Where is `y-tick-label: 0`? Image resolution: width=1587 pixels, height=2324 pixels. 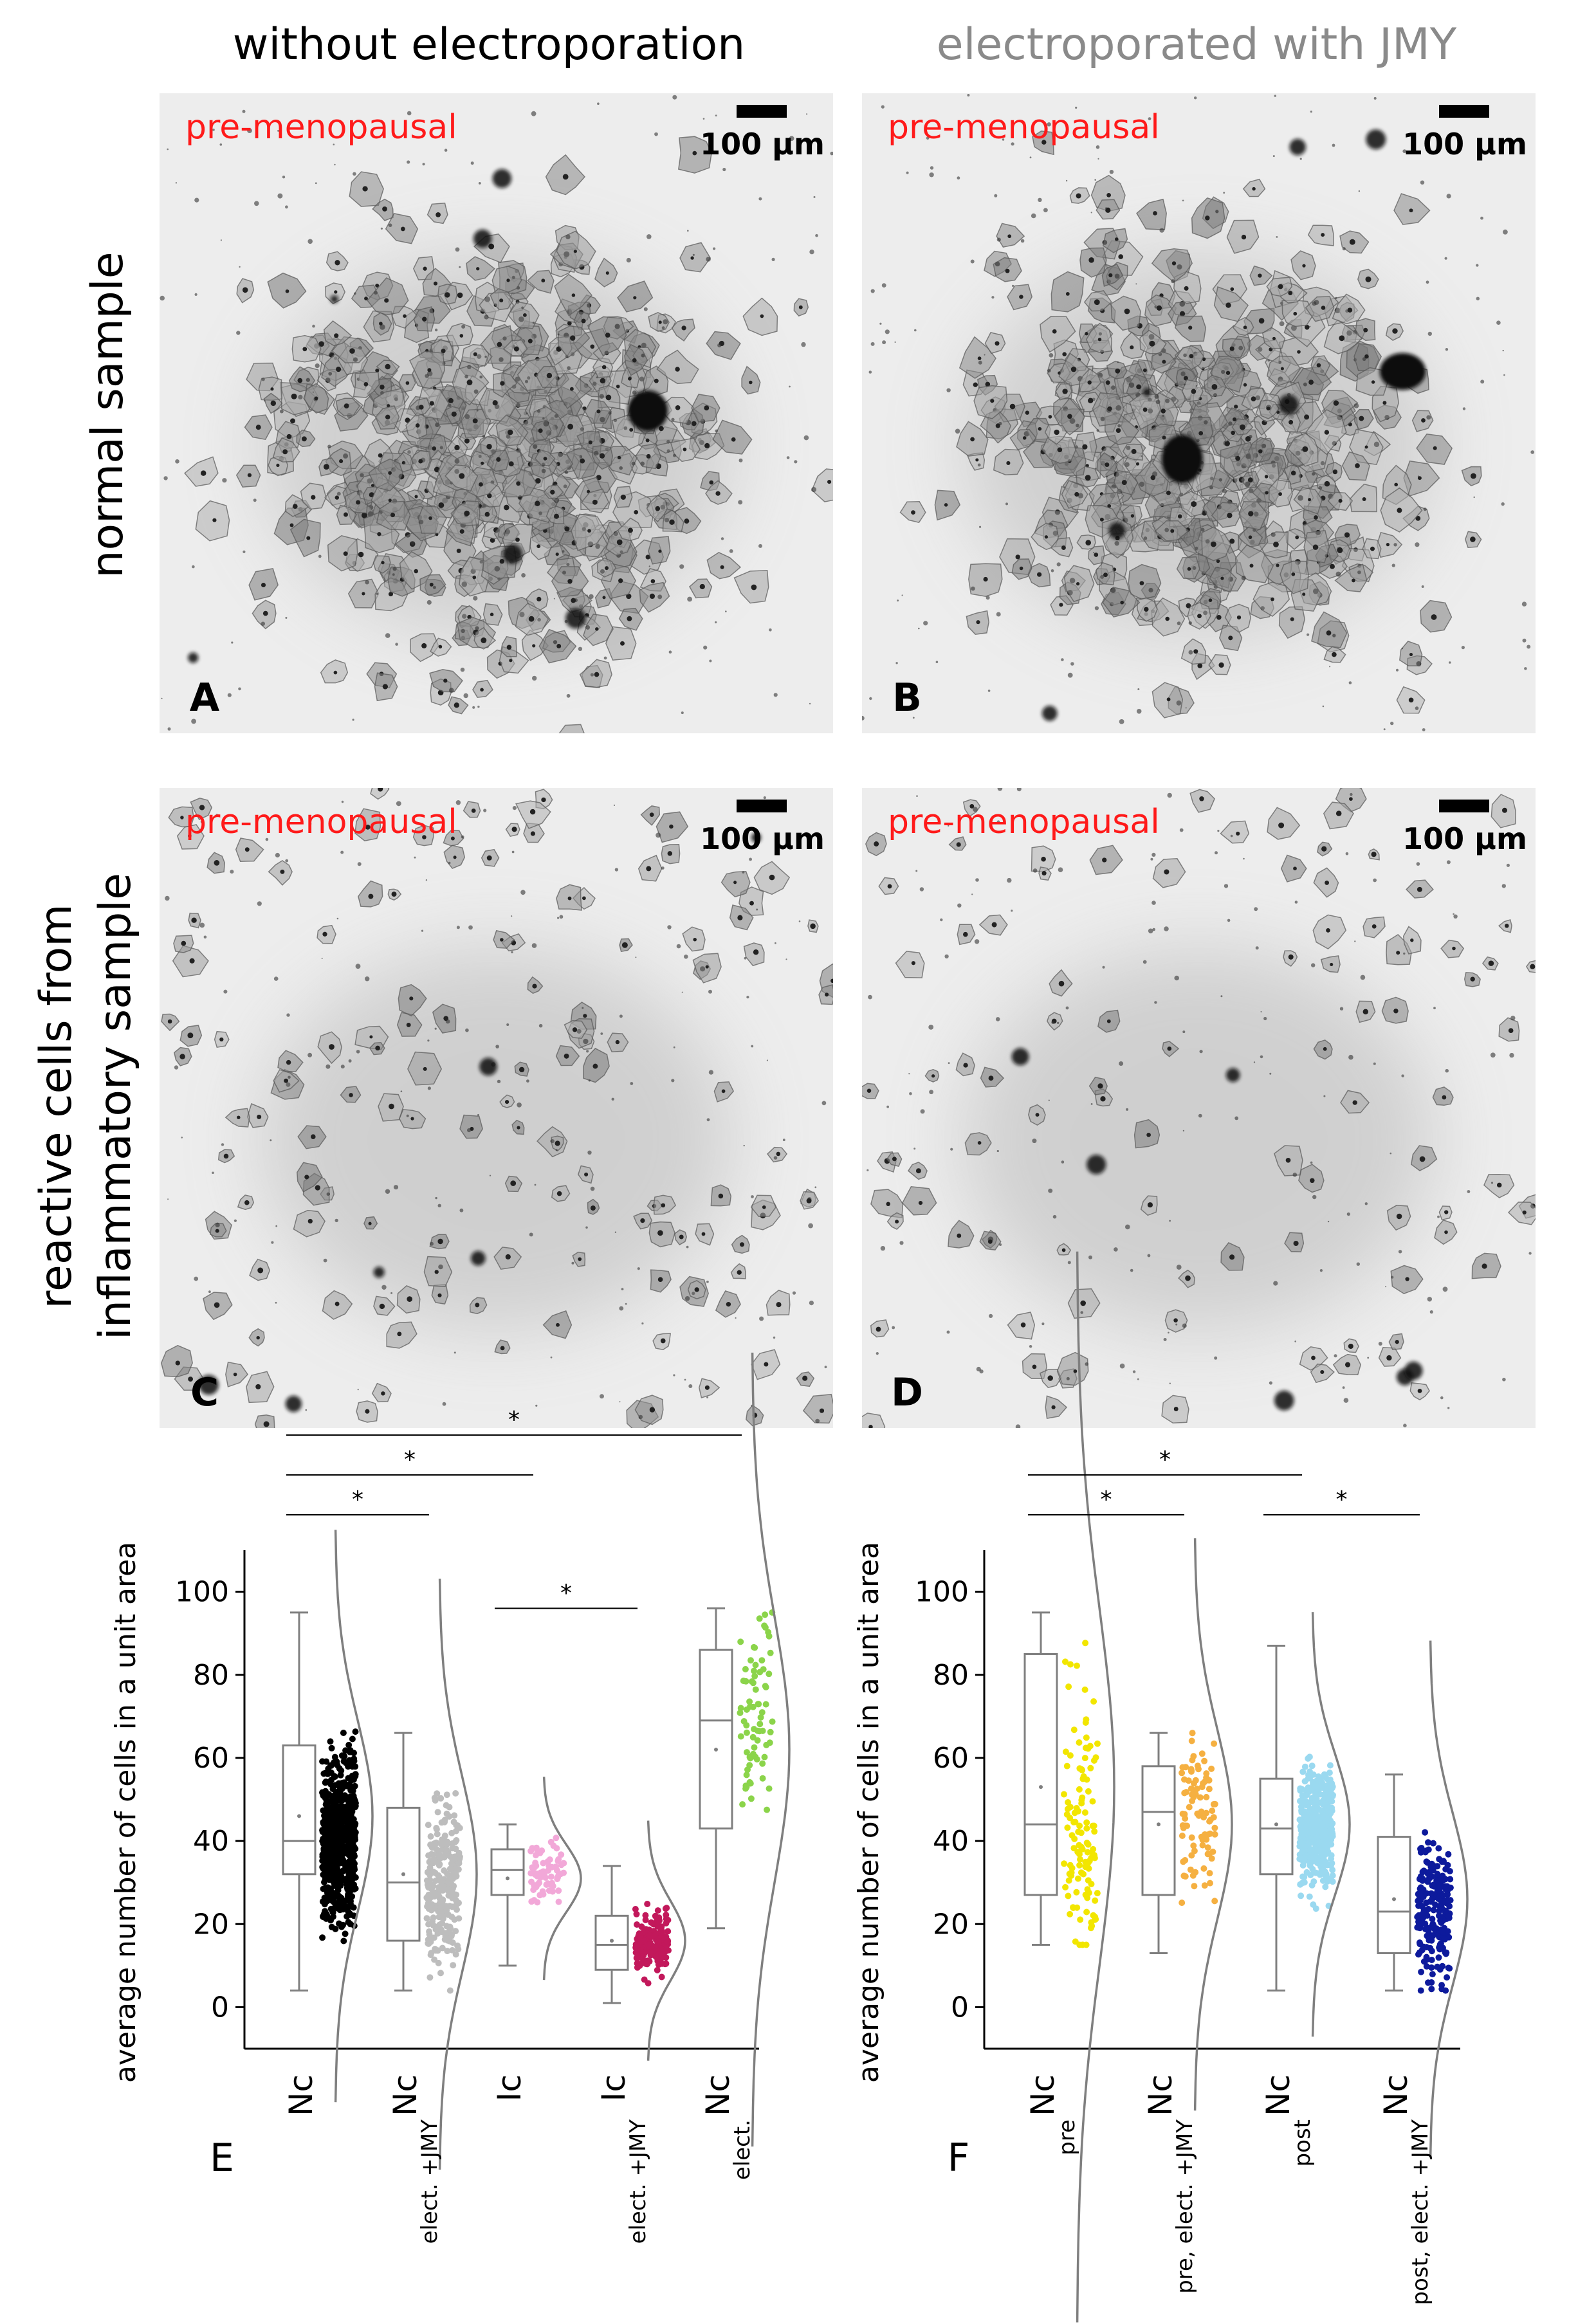 y-tick-label: 0 is located at coordinates (960, 2008).